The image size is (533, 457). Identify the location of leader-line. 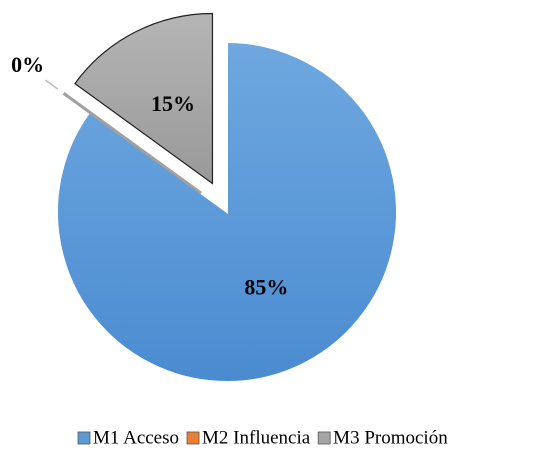
(52, 84).